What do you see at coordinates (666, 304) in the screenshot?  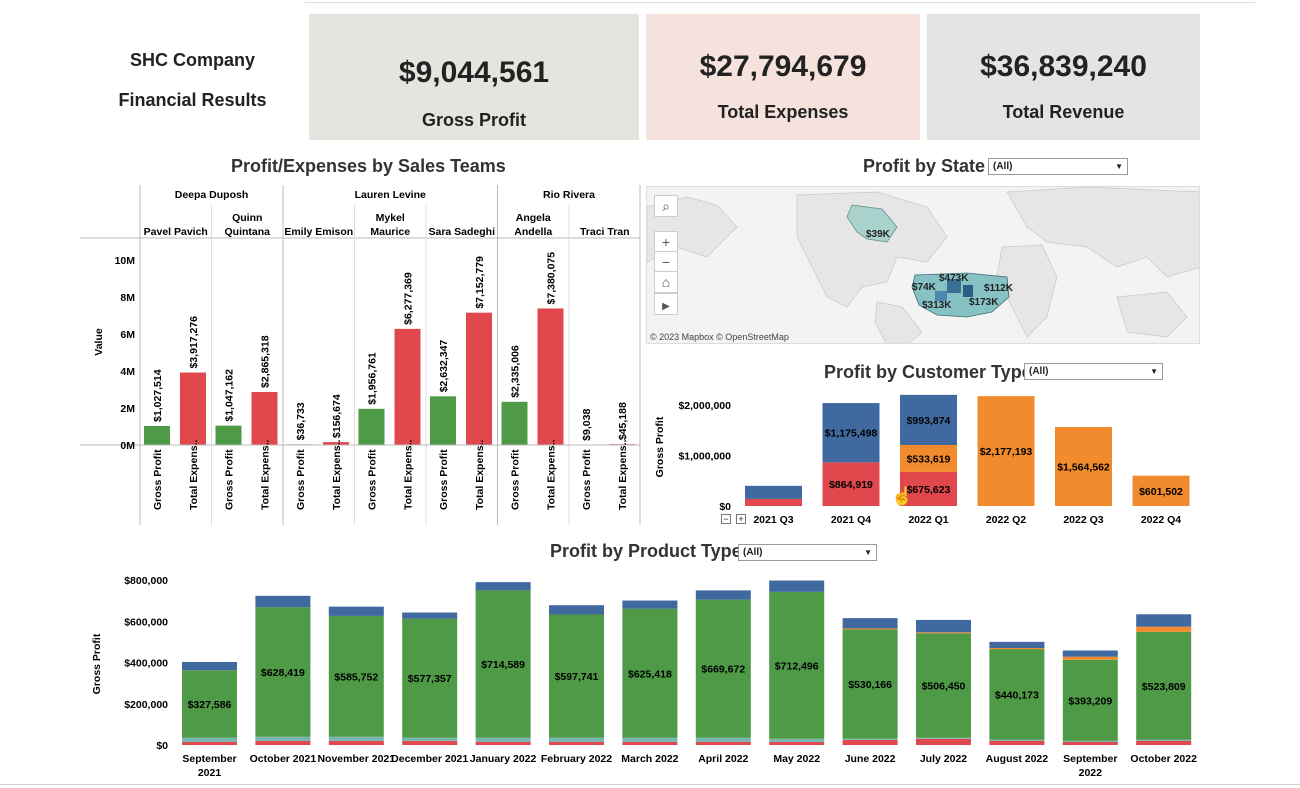 I see `map-play-button: ▶` at bounding box center [666, 304].